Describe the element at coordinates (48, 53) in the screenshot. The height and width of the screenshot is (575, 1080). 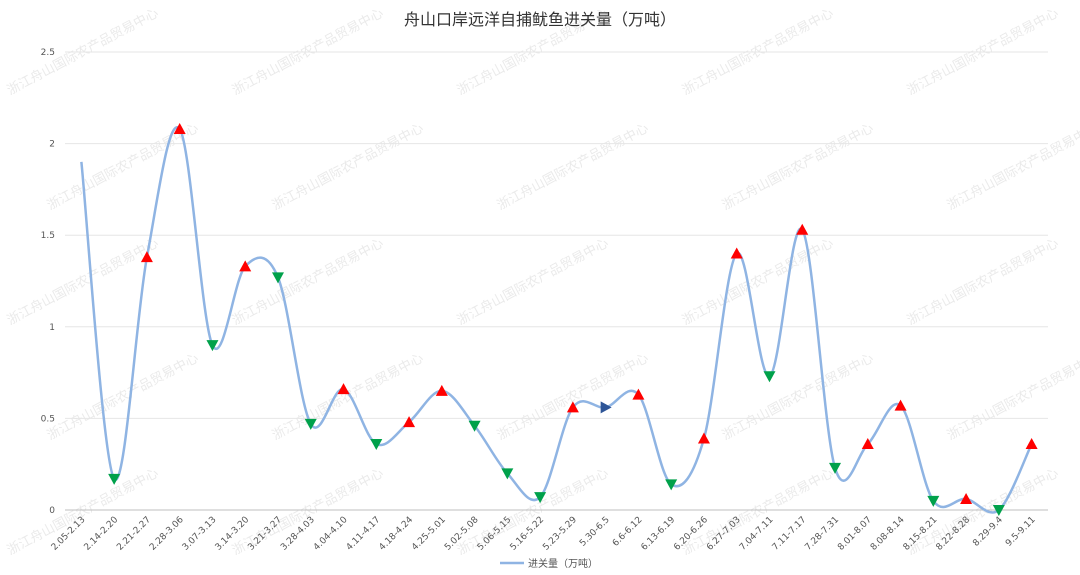
I see `y-tick-label: 2.5` at that location.